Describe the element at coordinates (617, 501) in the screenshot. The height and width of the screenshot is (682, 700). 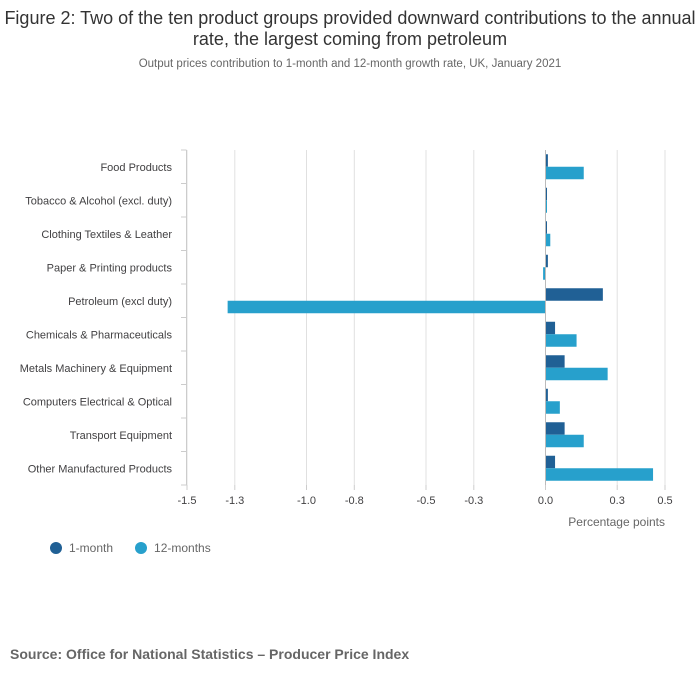
I see `x-tick-label: 0.3` at that location.